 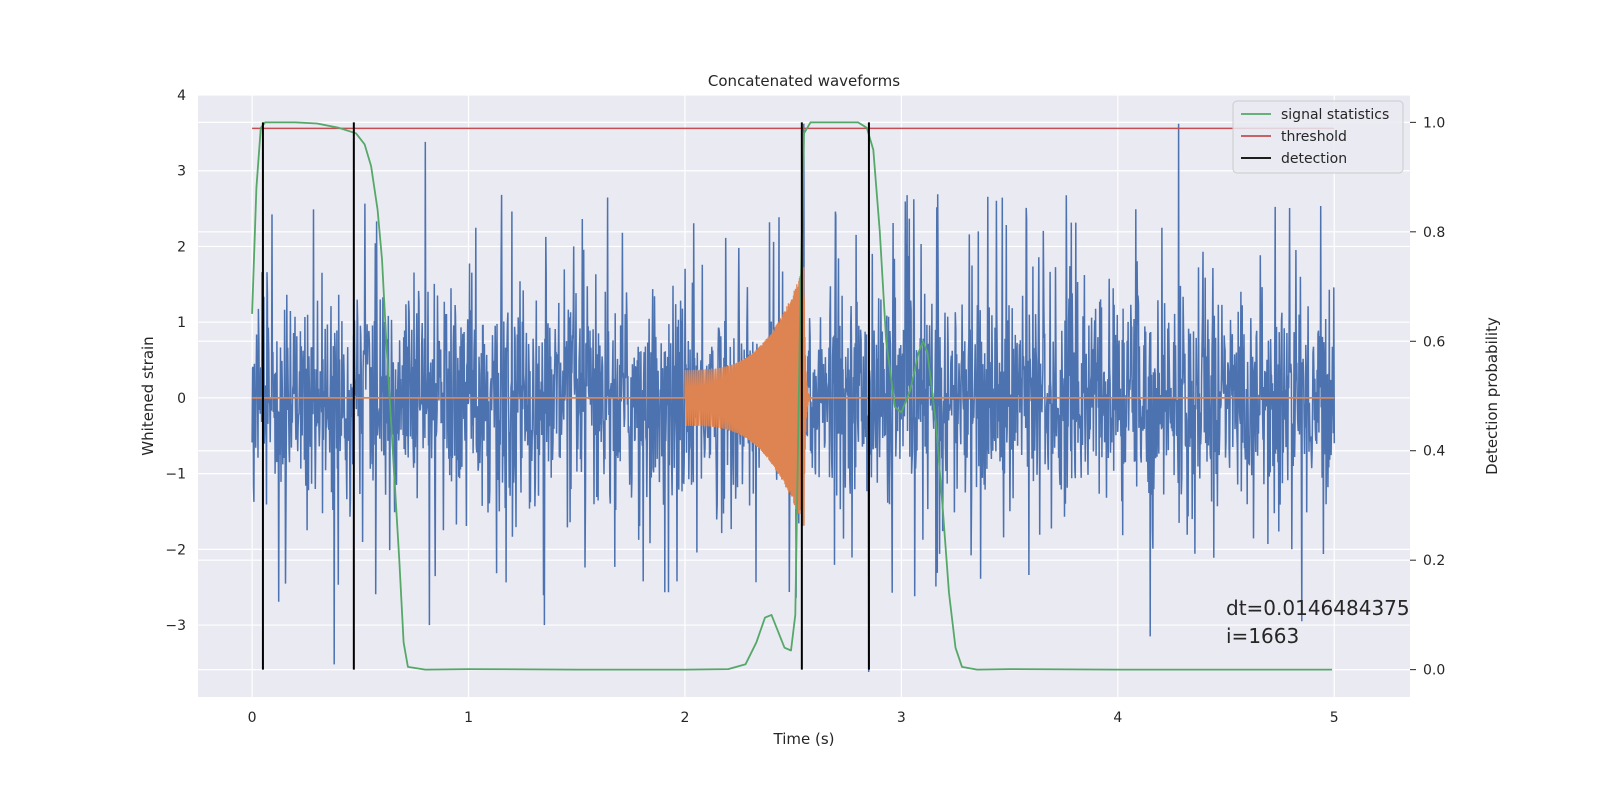 I want to click on y-tick-label: 0, so click(x=181, y=399).